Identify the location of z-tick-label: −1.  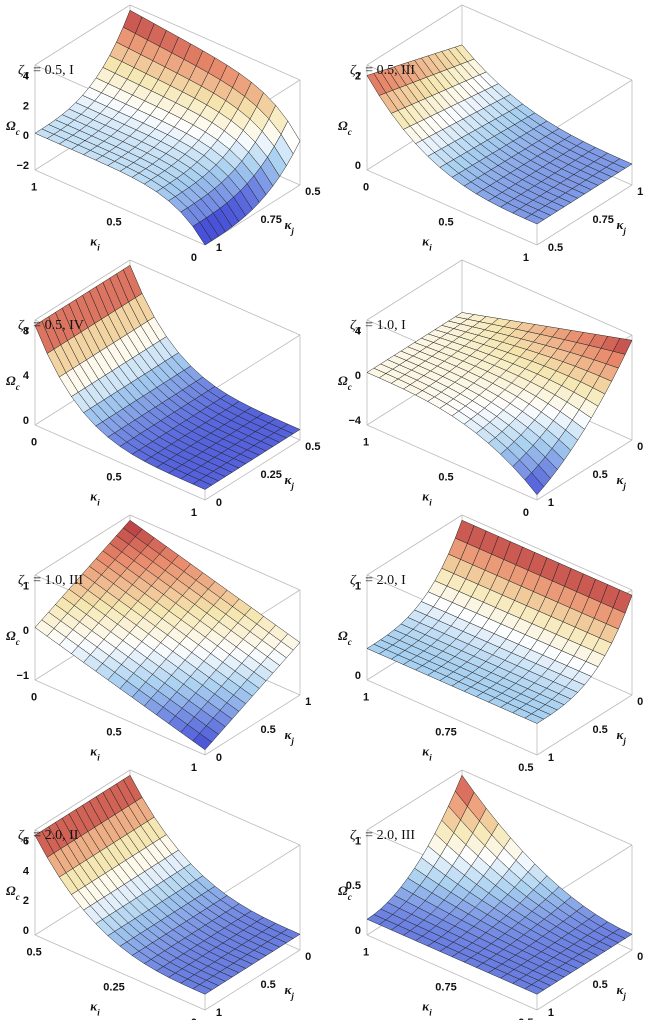
(22, 676).